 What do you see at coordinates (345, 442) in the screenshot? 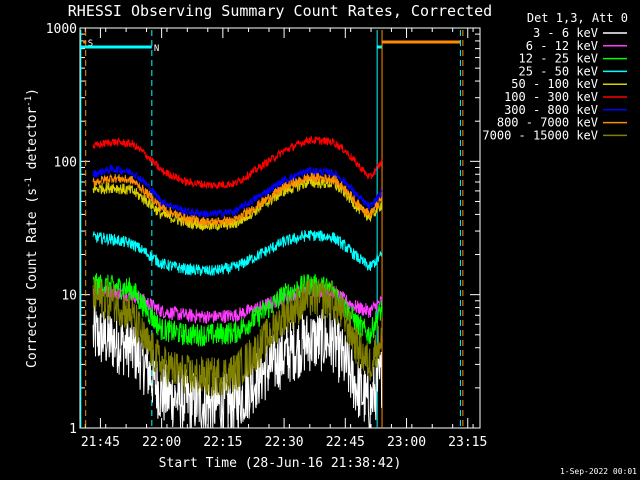
I see `x-tick-label: 22:45` at bounding box center [345, 442].